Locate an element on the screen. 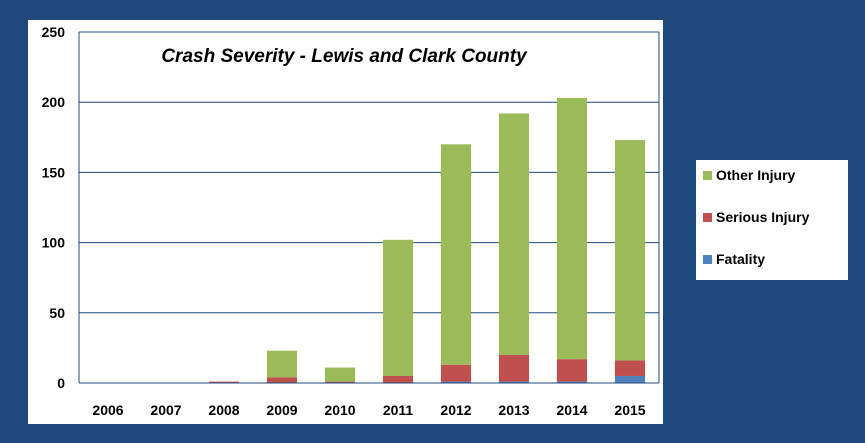 This screenshot has width=865, height=443. bar-serious-injury-2012 is located at coordinates (456, 373).